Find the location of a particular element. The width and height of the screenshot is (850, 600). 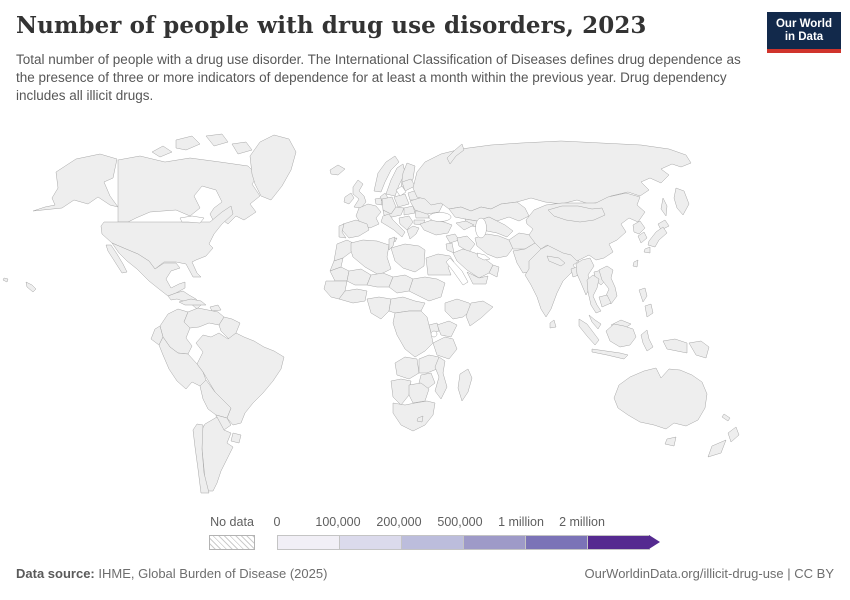

country-philippines-luzon is located at coordinates (643, 295).